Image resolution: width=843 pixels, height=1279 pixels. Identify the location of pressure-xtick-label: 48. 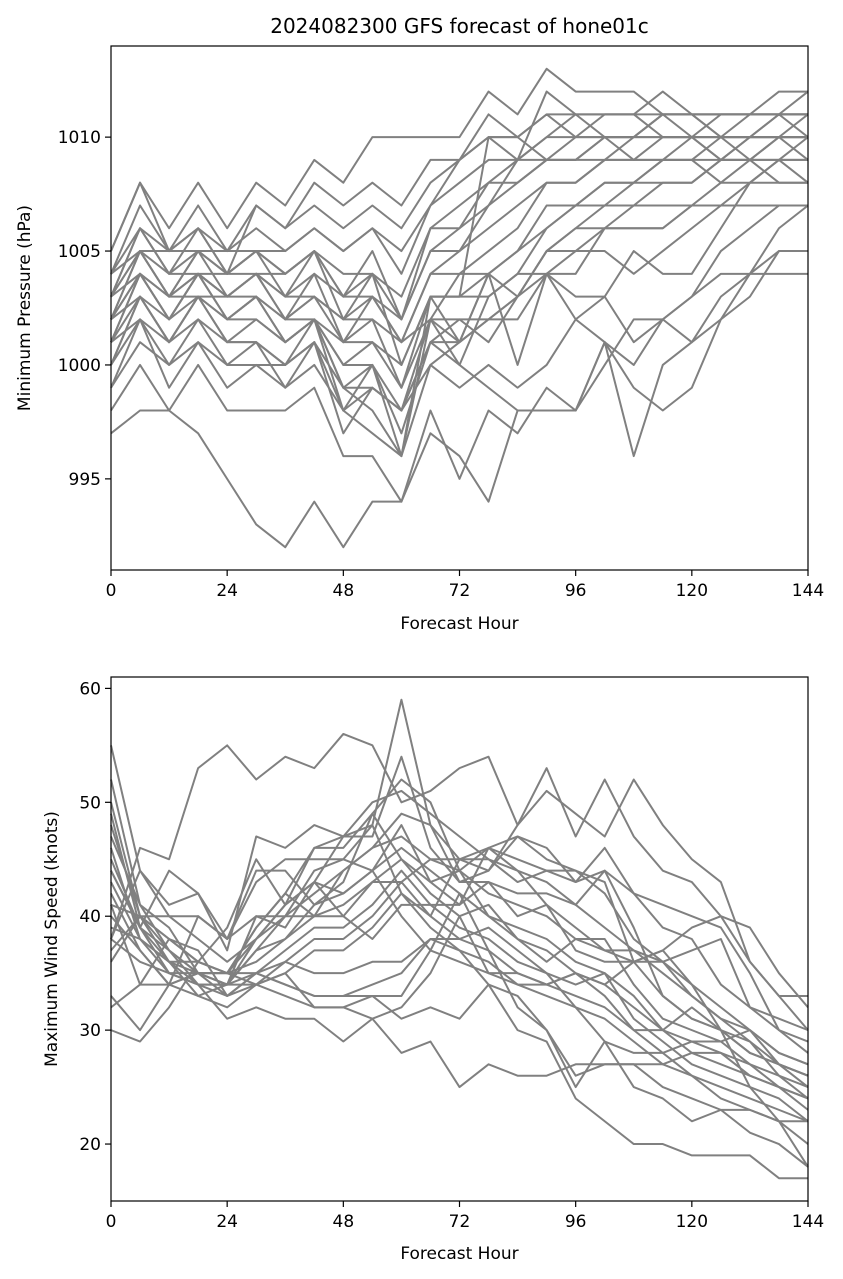
(344, 591).